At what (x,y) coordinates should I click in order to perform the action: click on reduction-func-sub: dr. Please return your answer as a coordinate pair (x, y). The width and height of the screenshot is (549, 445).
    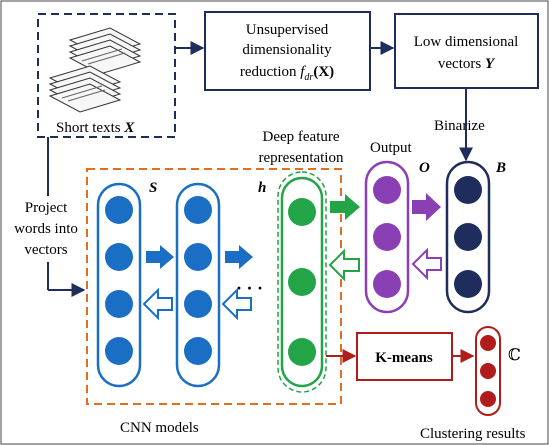
    Looking at the image, I should click on (308, 77).